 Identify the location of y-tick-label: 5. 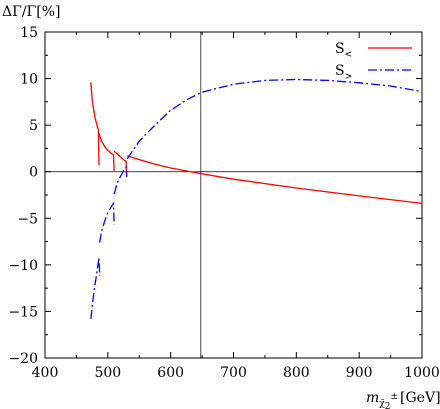
(33, 126).